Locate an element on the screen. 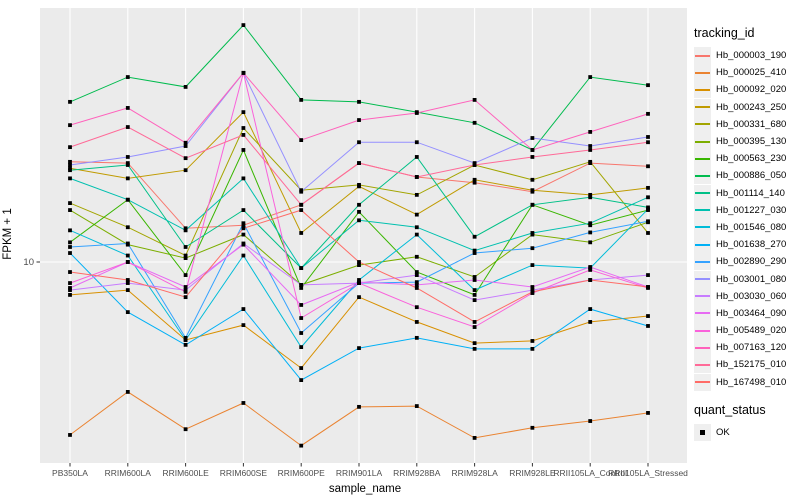  legend-item: Hb_005489_020 is located at coordinates (747, 331).